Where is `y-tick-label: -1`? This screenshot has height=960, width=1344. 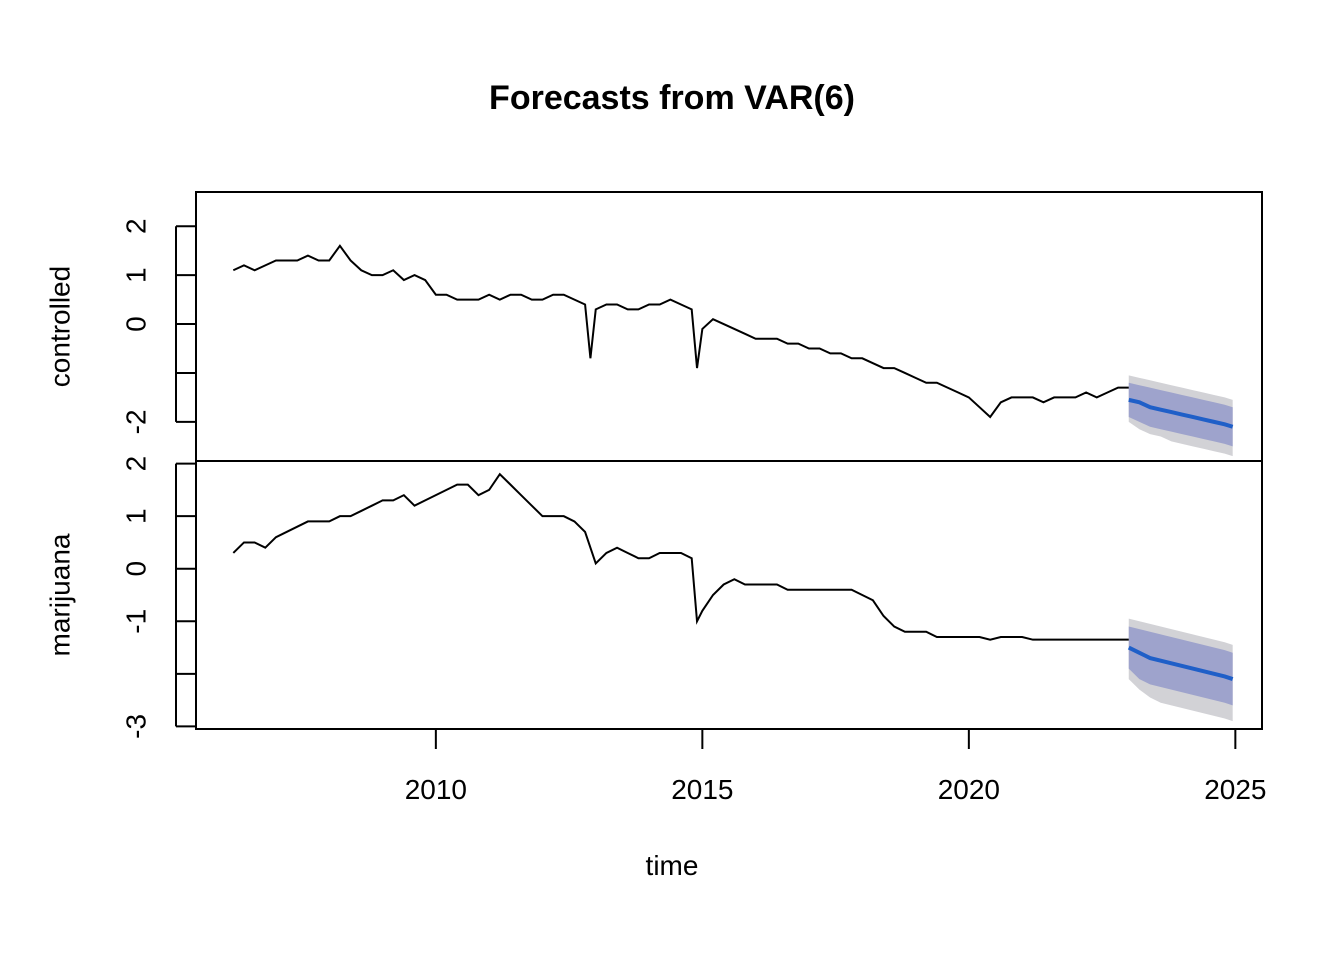
y-tick-label: -1 is located at coordinates (135, 621).